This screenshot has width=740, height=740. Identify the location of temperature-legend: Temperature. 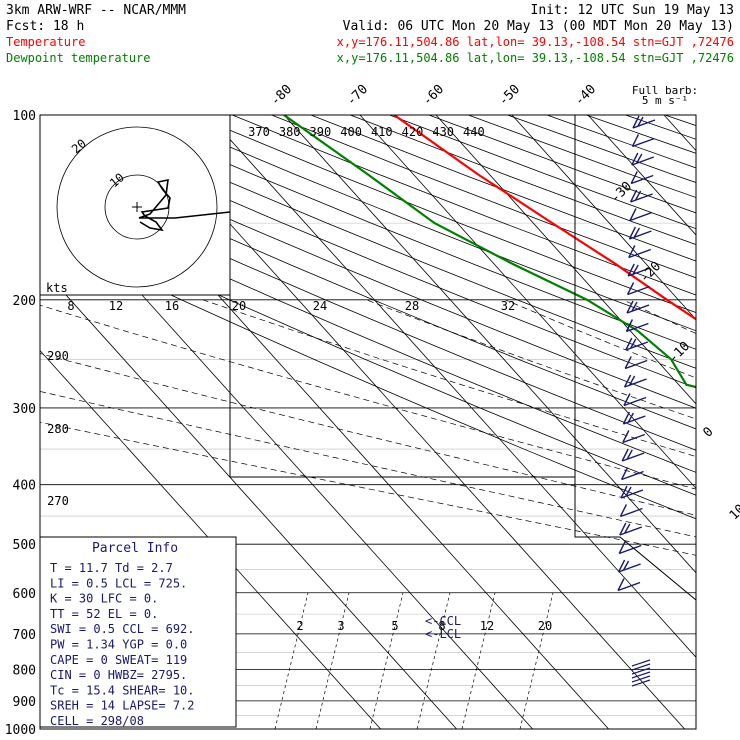
(45, 42).